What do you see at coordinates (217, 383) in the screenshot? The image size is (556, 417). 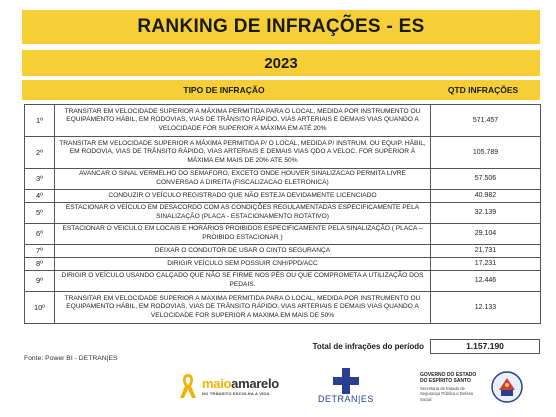 I see `maio-word: maio` at bounding box center [217, 383].